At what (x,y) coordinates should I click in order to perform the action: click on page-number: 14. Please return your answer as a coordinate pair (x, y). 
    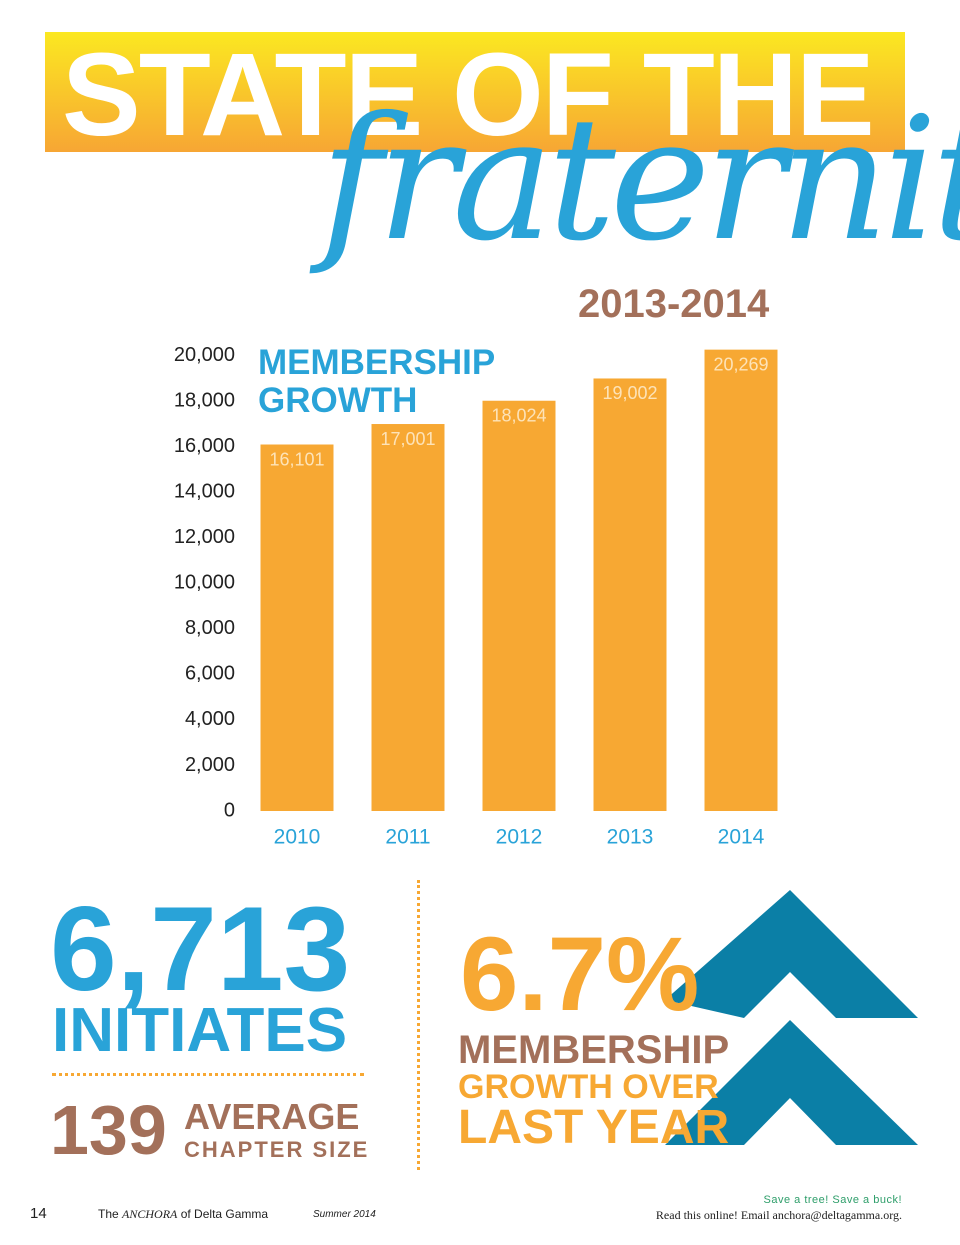
    Looking at the image, I should click on (38, 1213).